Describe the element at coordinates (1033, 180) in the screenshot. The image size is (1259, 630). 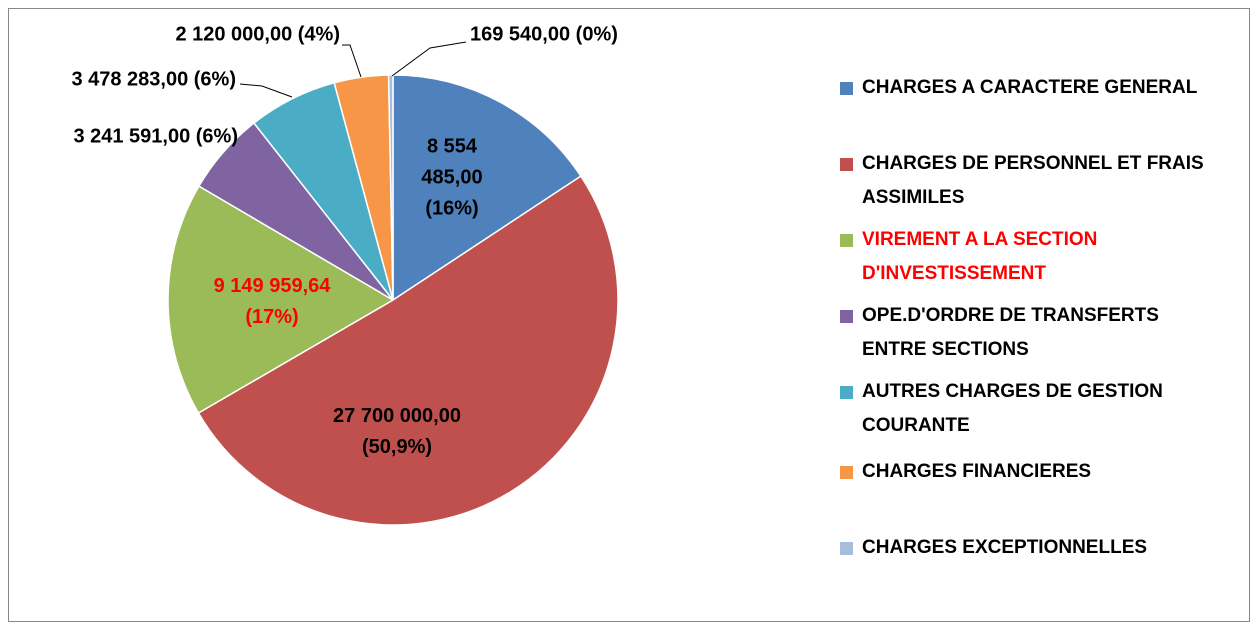
I see `legend-label: CHARGES DE PERSONNEL ET FRAIS ASSIMILES` at that location.